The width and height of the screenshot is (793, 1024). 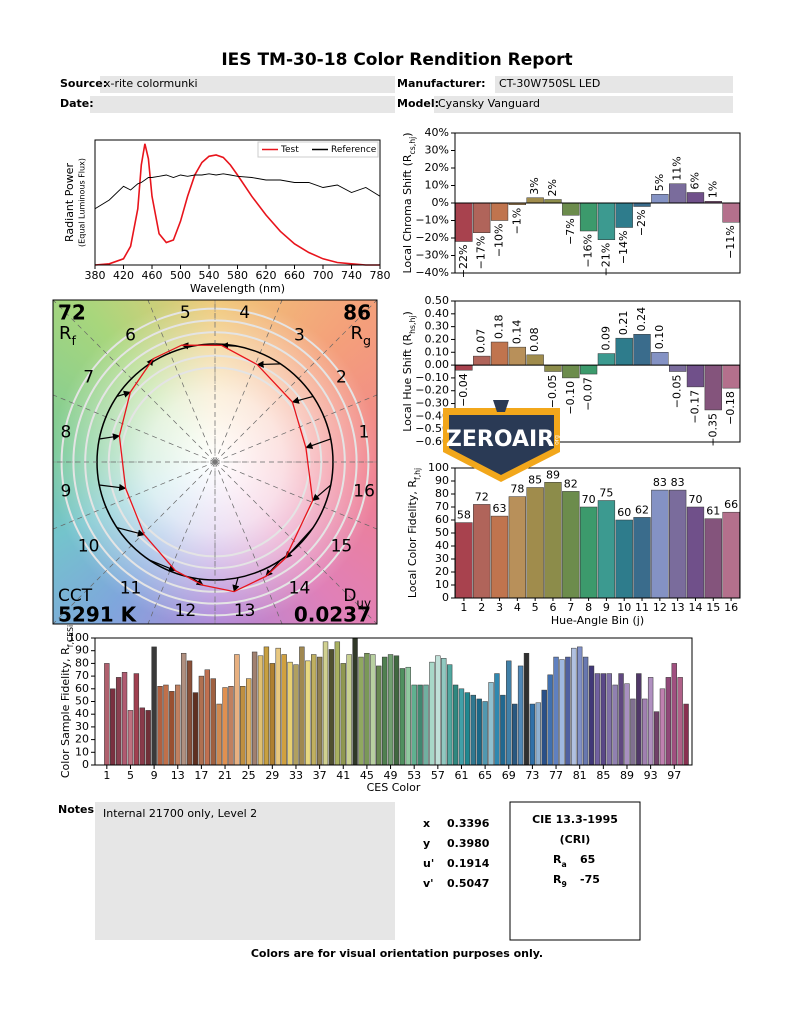 What do you see at coordinates (556, 775) in the screenshot?
I see `x-tick-label: 77` at bounding box center [556, 775].